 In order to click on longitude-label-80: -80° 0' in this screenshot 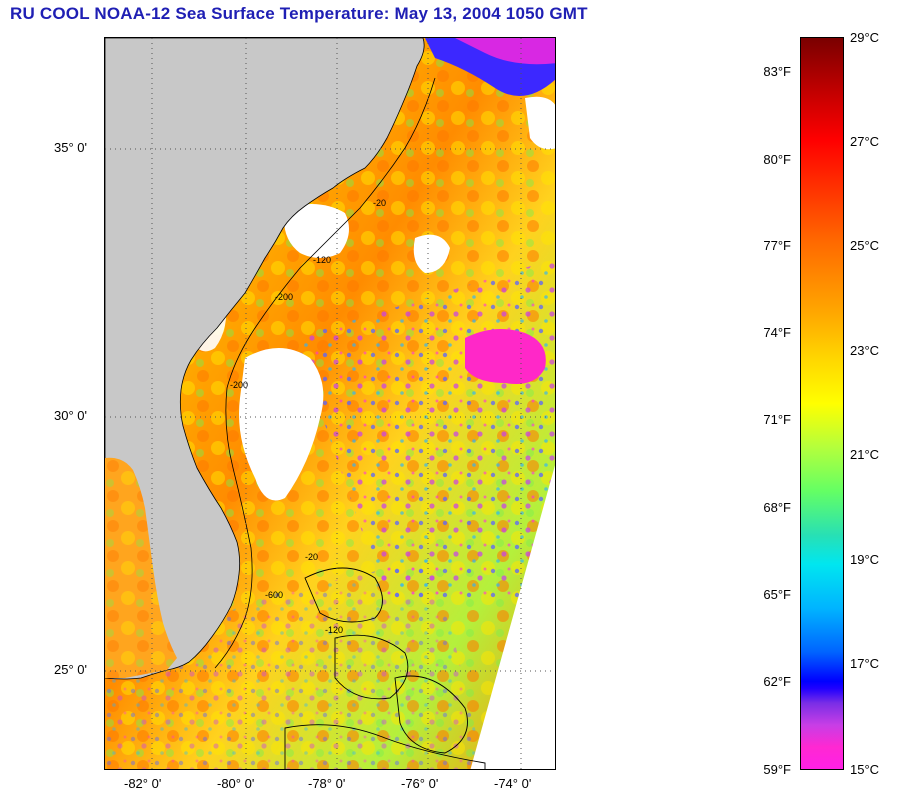, I will do `click(236, 783)`.